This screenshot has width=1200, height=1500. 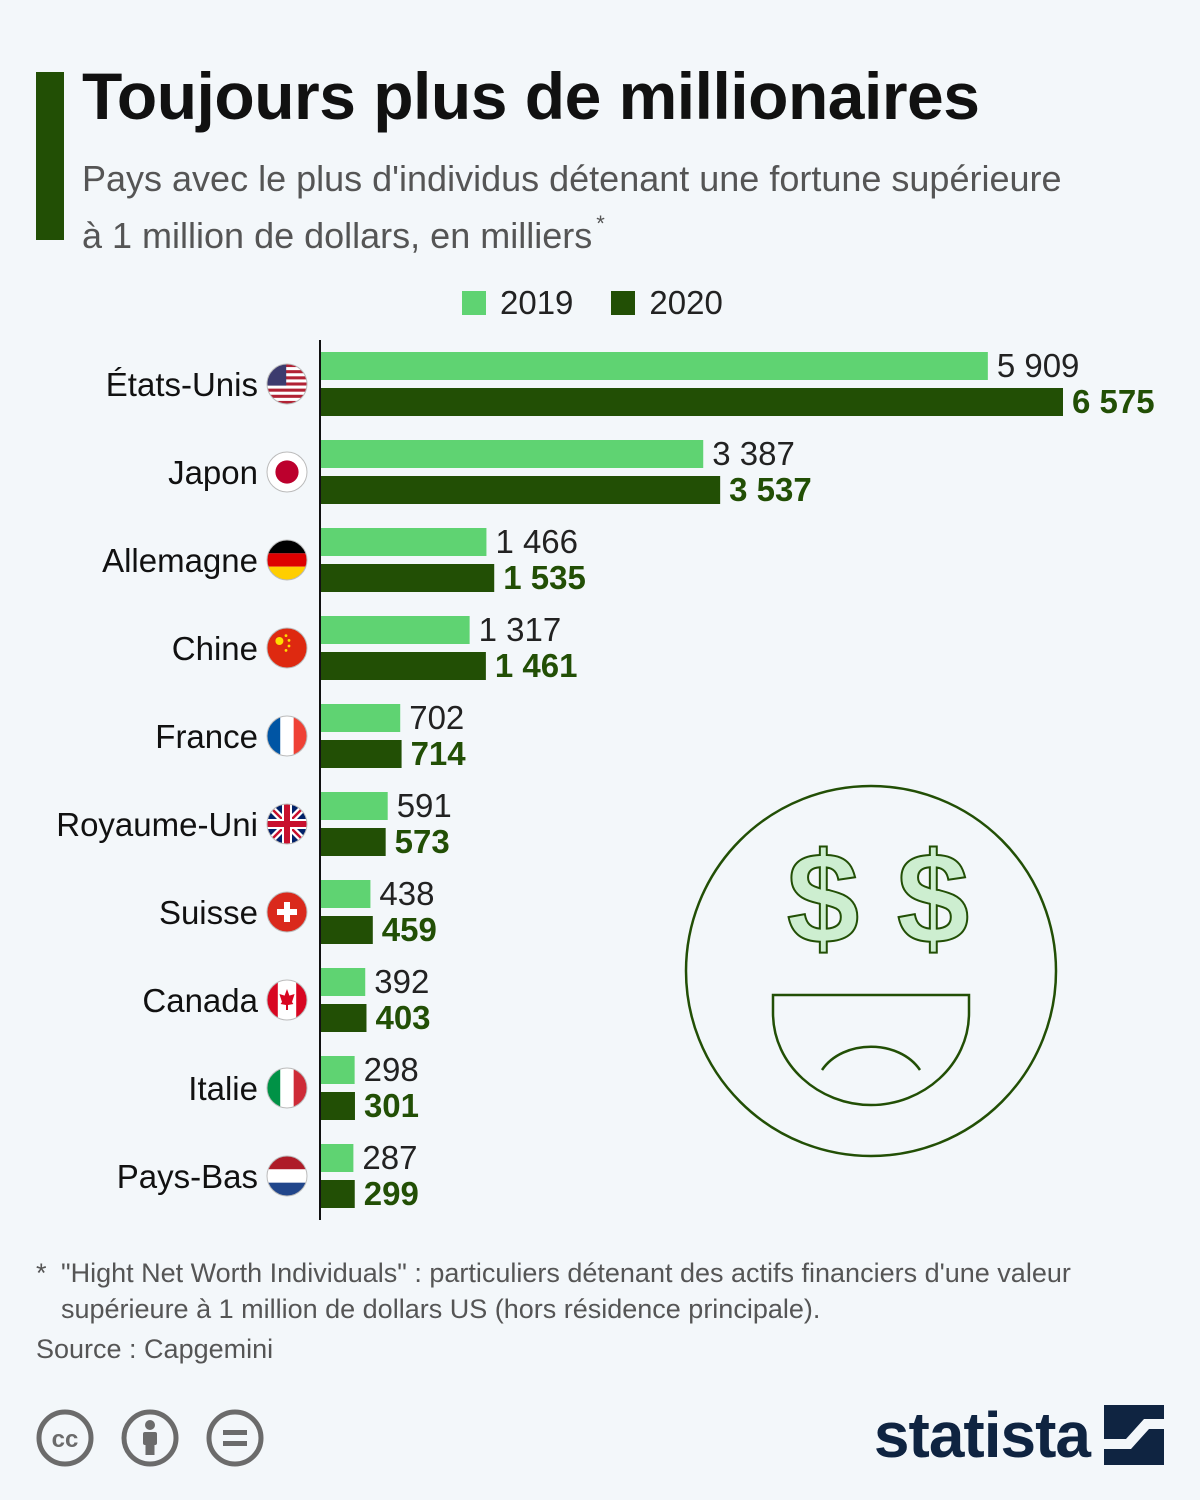 What do you see at coordinates (391, 1069) in the screenshot?
I see `value-label-2019-row-8: 298` at bounding box center [391, 1069].